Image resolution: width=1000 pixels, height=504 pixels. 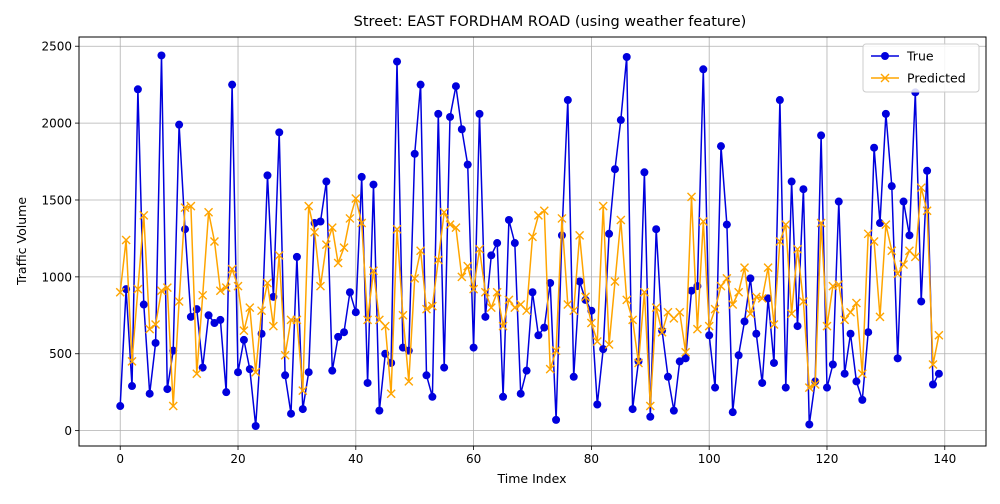 What do you see at coordinates (56, 200) in the screenshot?
I see `y-tick-label: 1500` at bounding box center [56, 200].